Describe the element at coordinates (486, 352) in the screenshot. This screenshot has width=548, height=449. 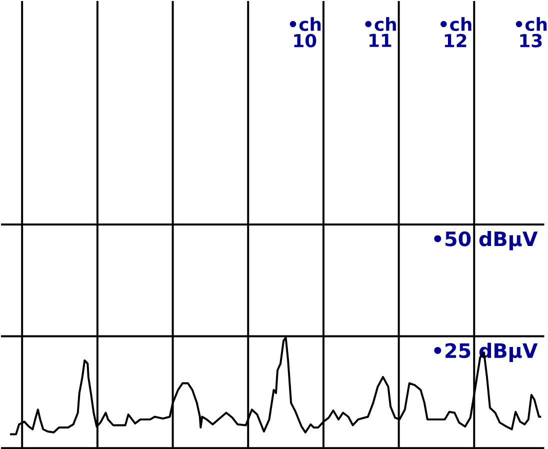
I see `y-tick-label: •25 dBµV` at that location.